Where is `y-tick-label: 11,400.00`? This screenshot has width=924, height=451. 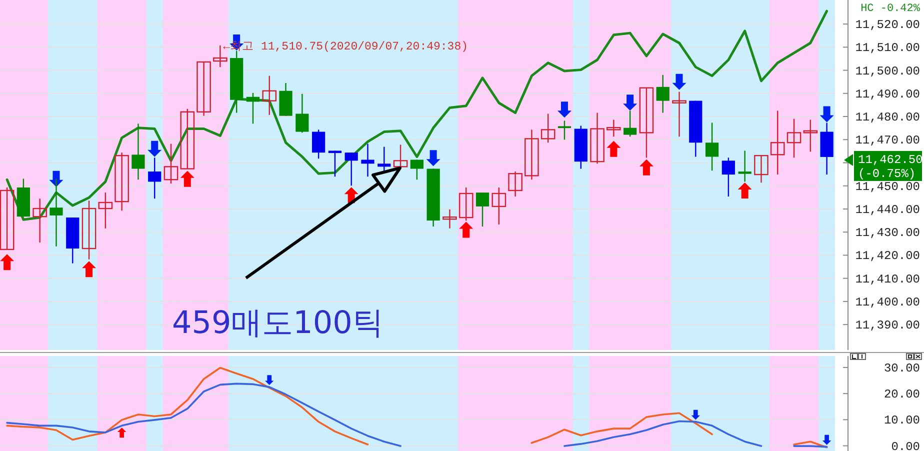 y-tick-label: 11,400.00 is located at coordinates (887, 302).